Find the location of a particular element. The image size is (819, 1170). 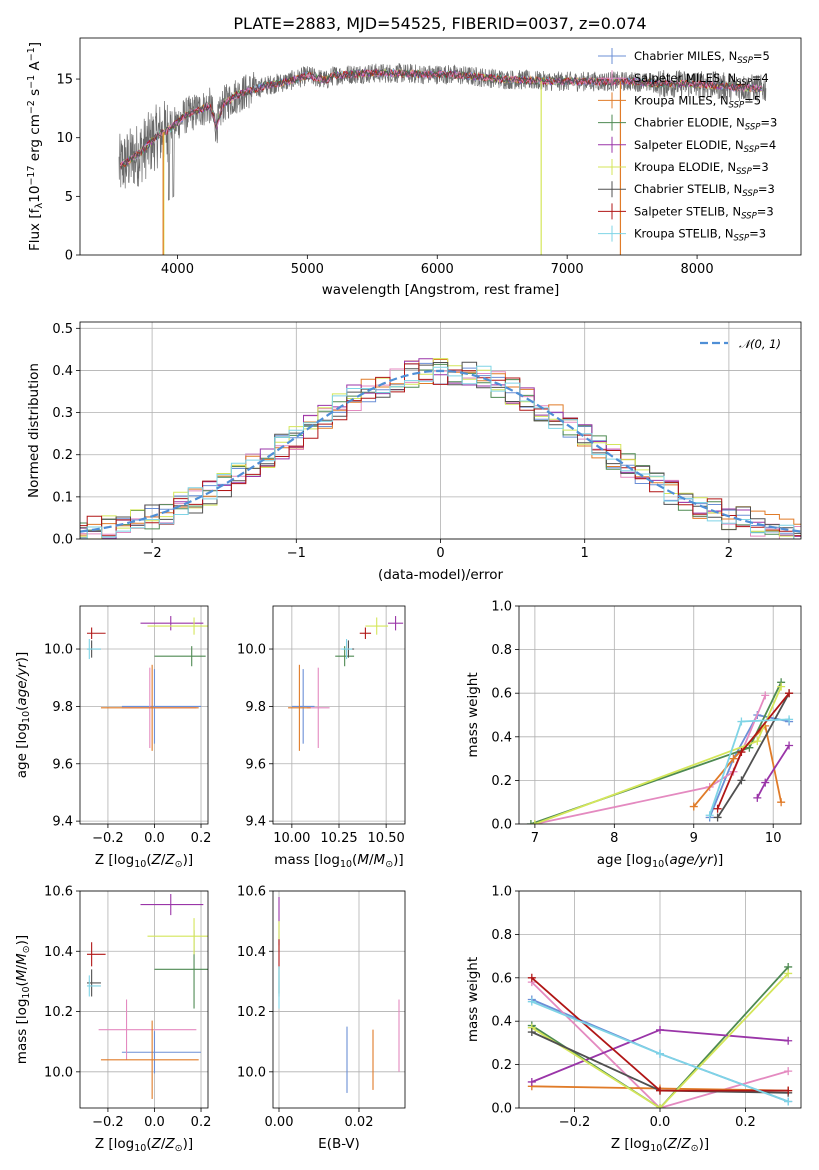

age-vs-Z-xlabel: Z [log10(Z/Z⊙)] is located at coordinates (144, 861).